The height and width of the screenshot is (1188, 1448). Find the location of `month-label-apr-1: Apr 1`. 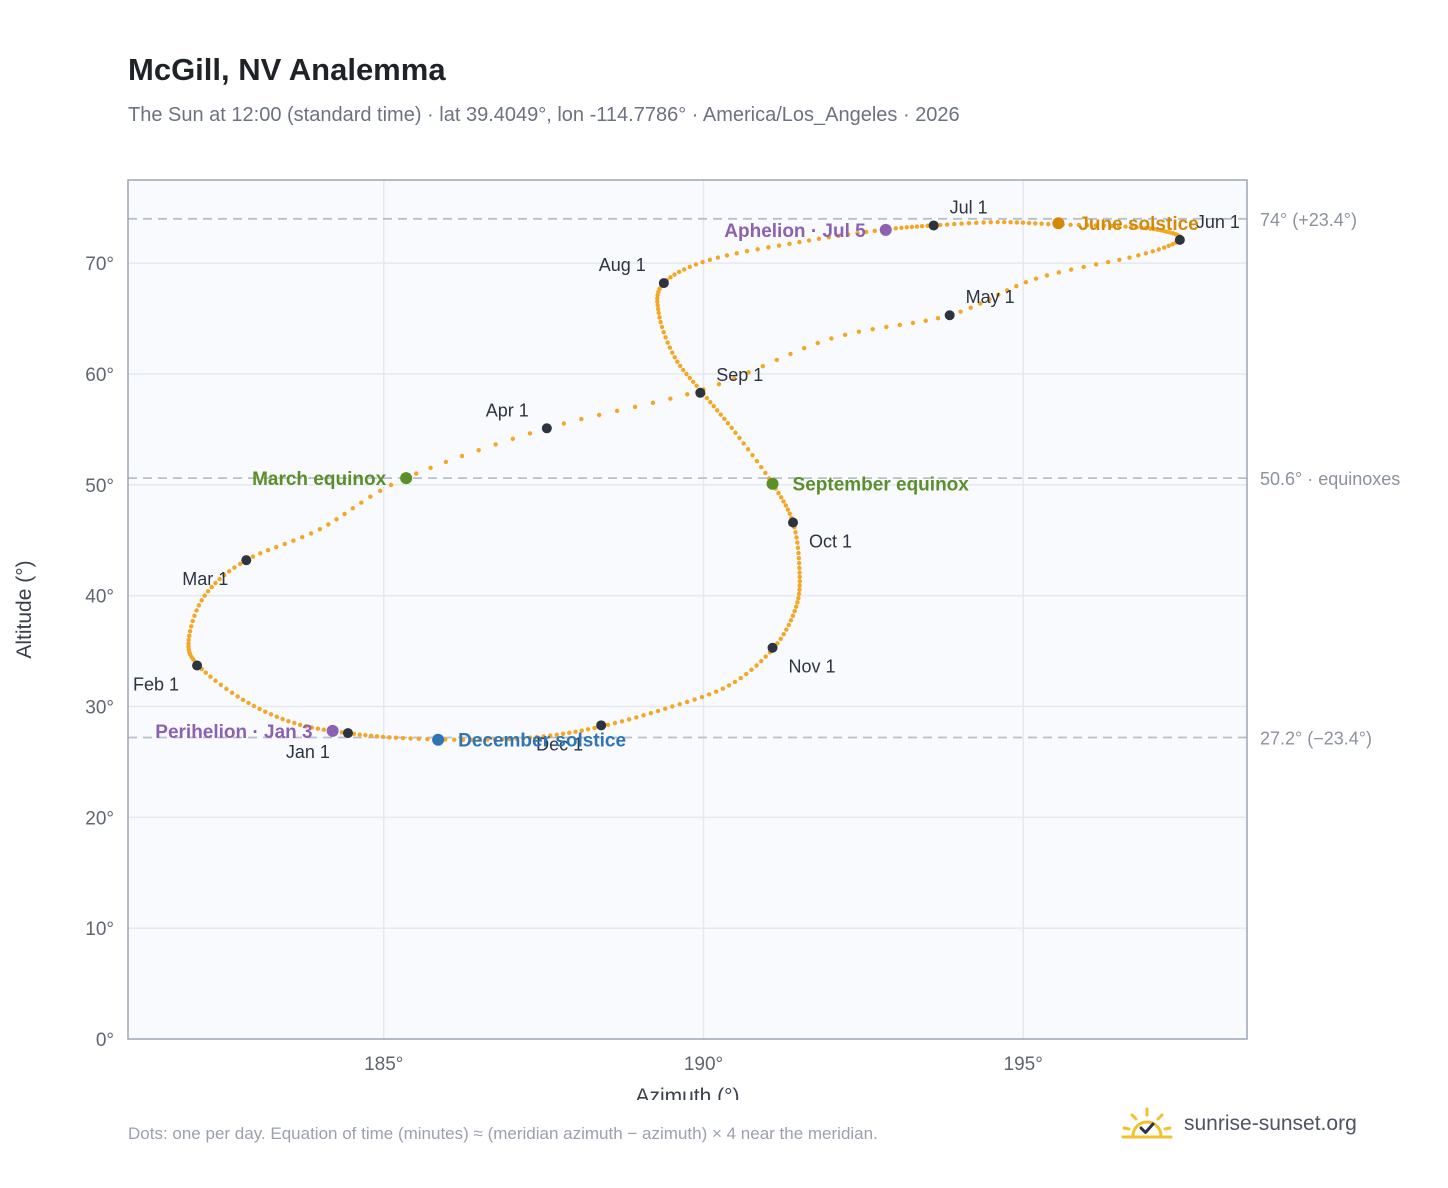

month-label-apr-1: Apr 1 is located at coordinates (507, 410).